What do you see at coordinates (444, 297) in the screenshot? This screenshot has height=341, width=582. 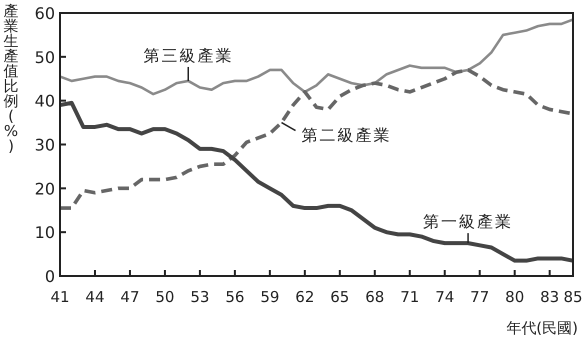 I see `x-tick-label: 74` at bounding box center [444, 297].